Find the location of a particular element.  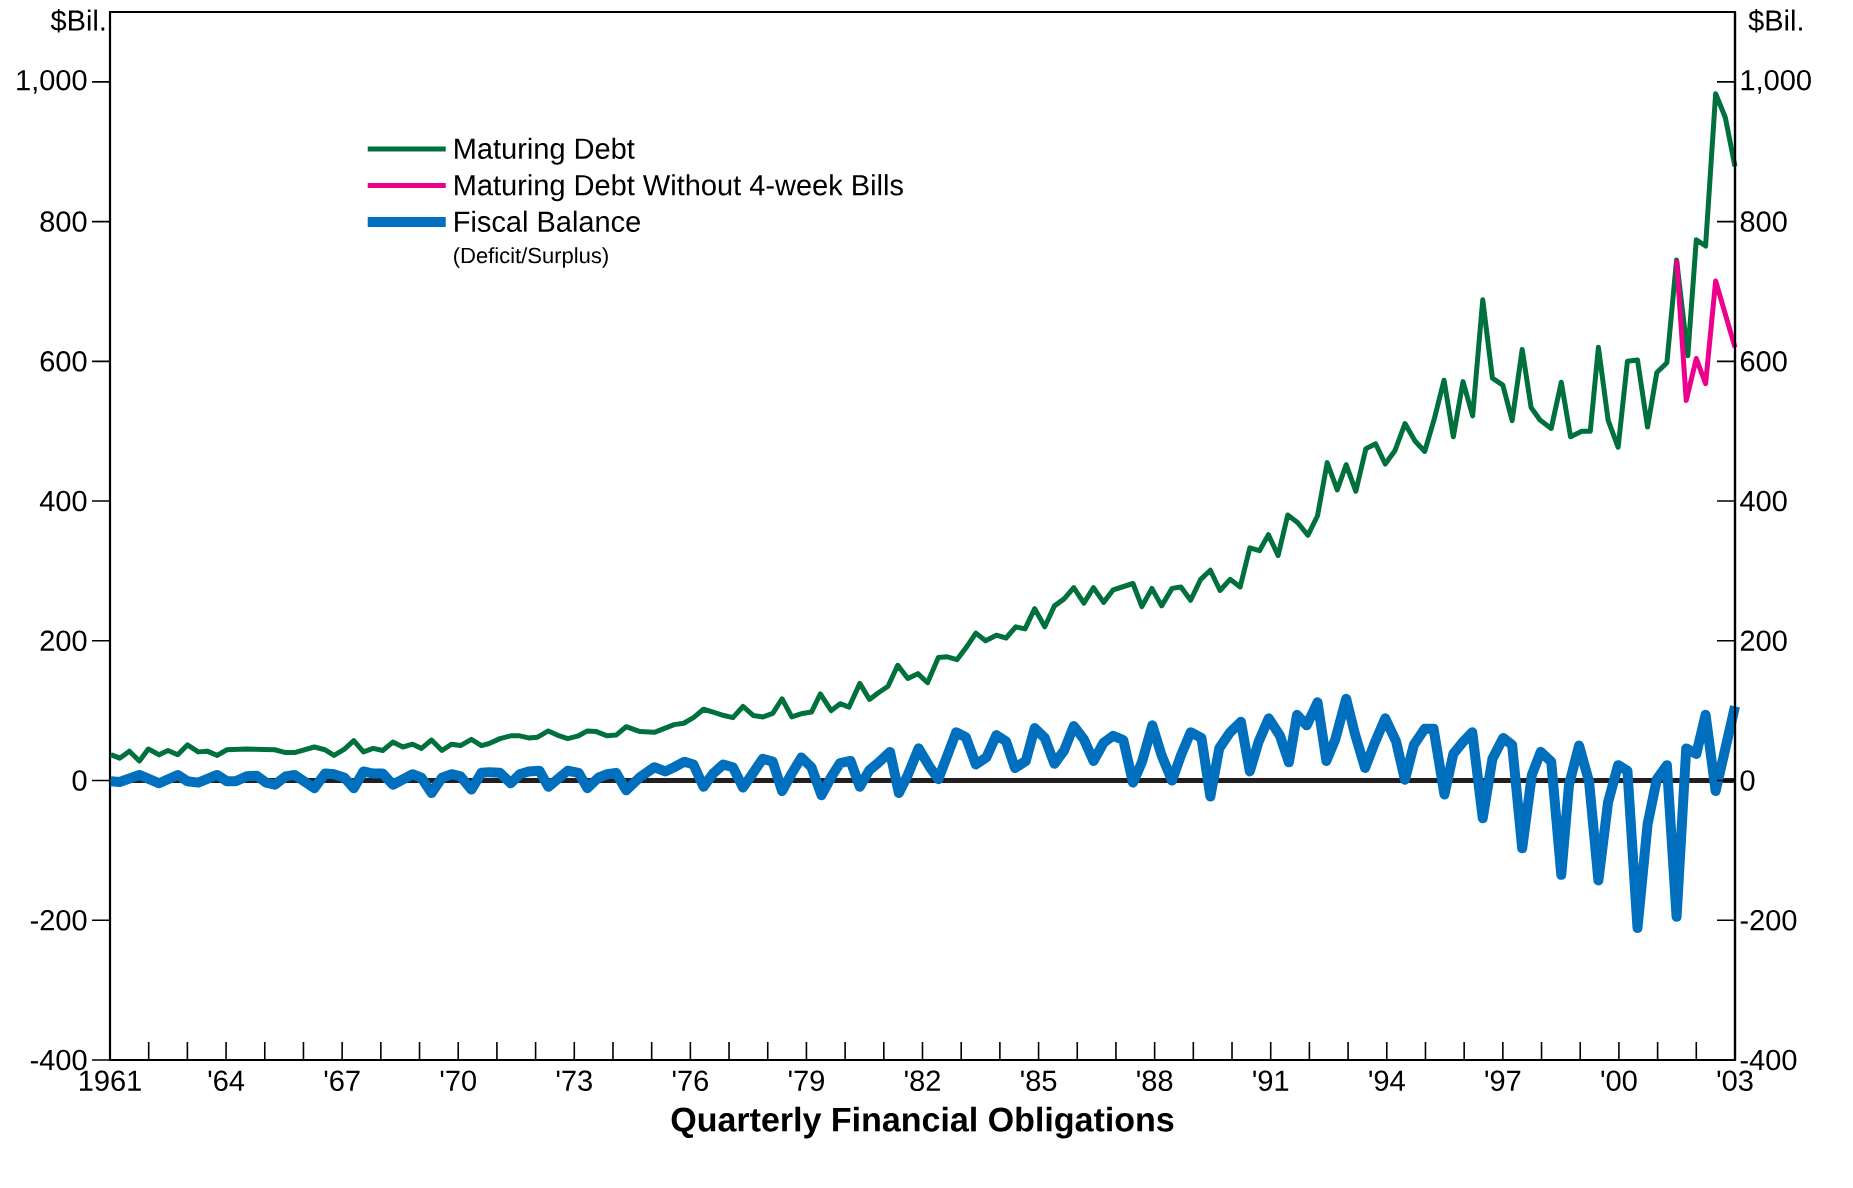

x-tick-label: '03 is located at coordinates (1735, 1080).